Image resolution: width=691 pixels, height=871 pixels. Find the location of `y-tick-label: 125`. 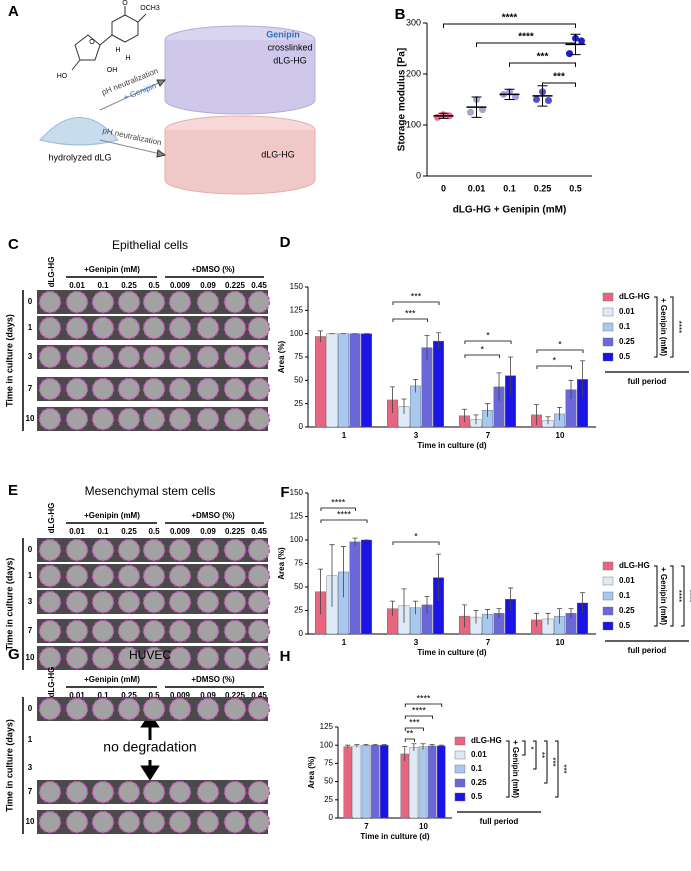

y-tick-label: 125 is located at coordinates (327, 726).